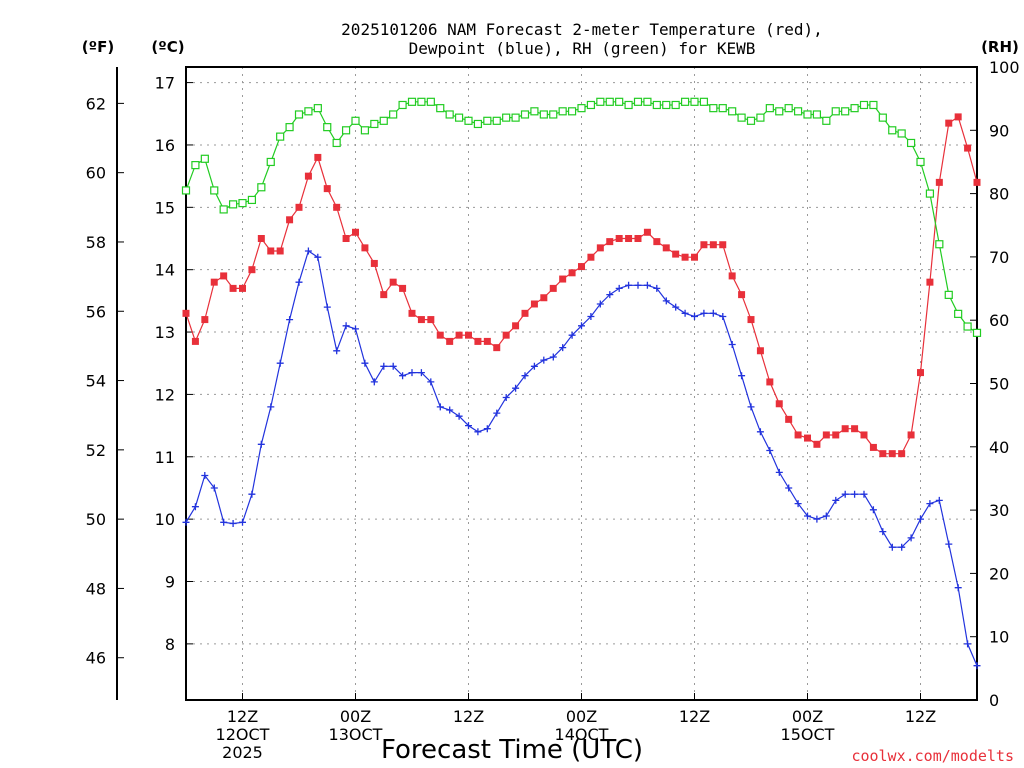 The height and width of the screenshot is (768, 1024). Describe the element at coordinates (999, 637) in the screenshot. I see `rh-tick-label: 10` at that location.